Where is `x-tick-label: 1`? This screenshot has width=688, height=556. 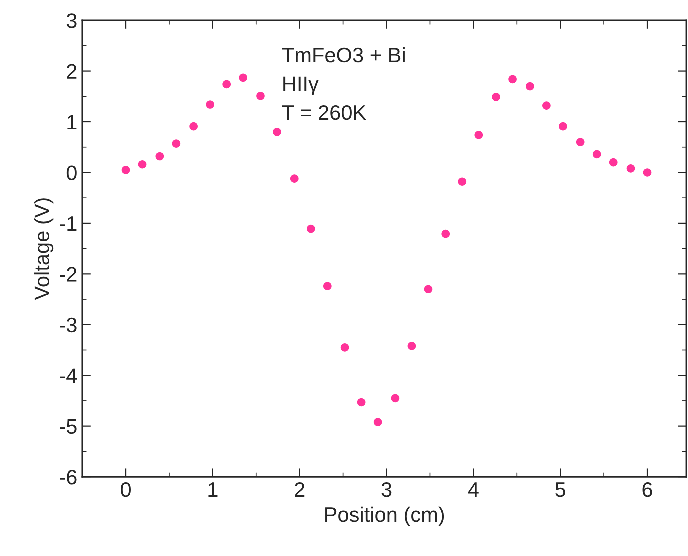 x-tick-label: 1 is located at coordinates (213, 490).